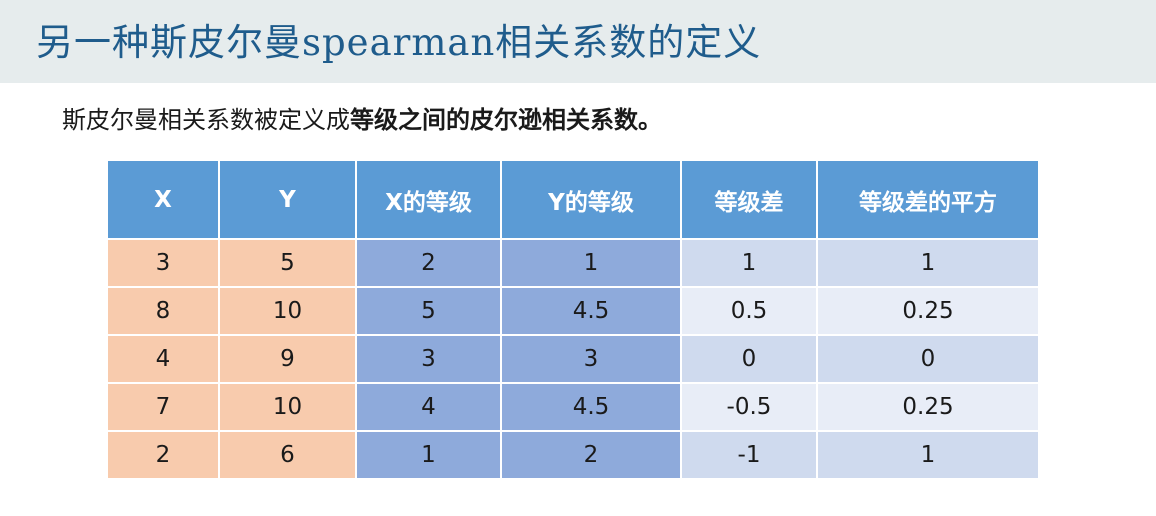 This screenshot has width=1156, height=516. I want to click on header-y: Y, so click(287, 199).